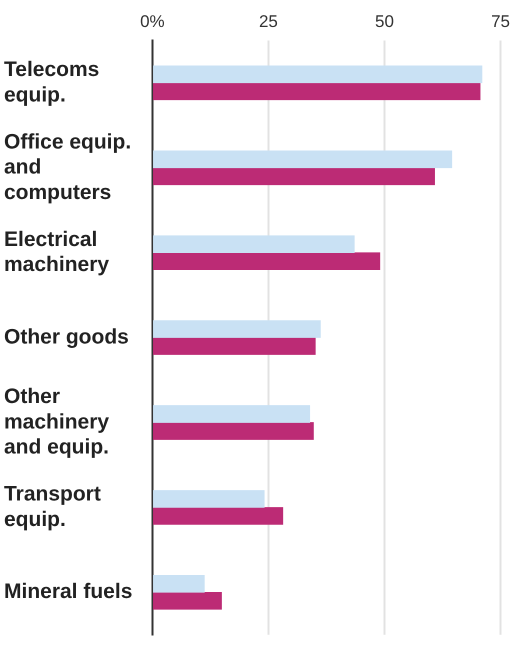 Image resolution: width=518 pixels, height=670 pixels. I want to click on y-tick-label: Transport equip., so click(52, 506).